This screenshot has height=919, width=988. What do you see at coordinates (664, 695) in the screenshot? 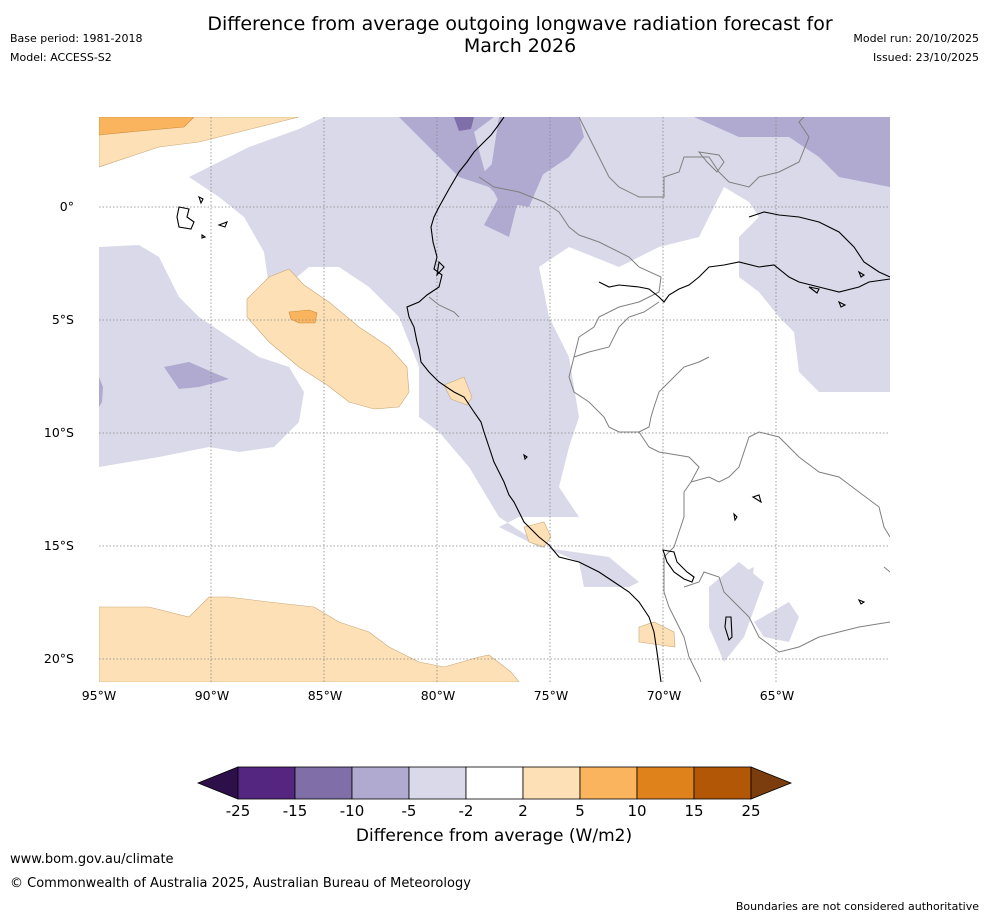
I see `lon-tick-70w: 70°W` at bounding box center [664, 695].